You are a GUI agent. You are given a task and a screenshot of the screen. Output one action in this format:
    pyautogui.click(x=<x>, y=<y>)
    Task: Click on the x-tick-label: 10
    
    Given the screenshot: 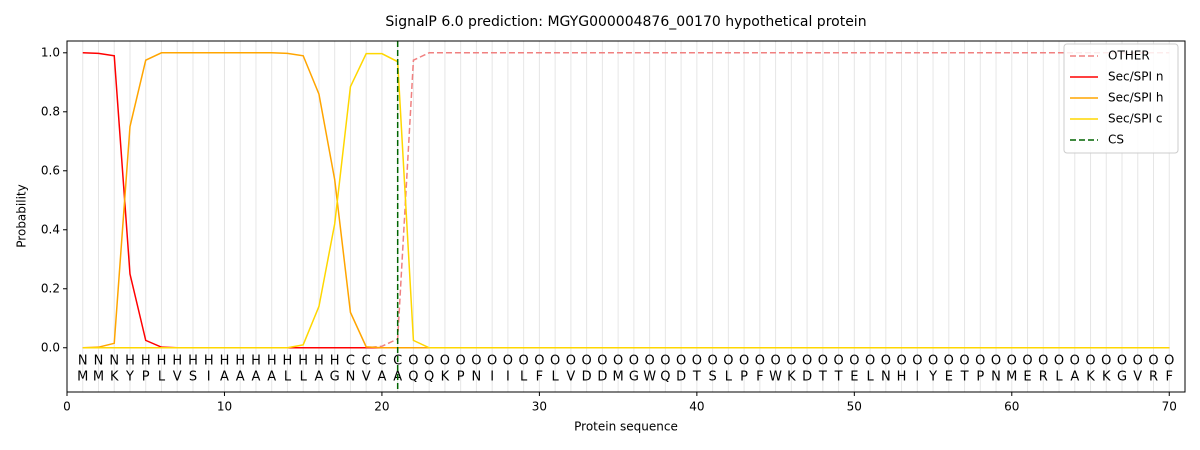 What is the action you would take?
    pyautogui.click(x=224, y=407)
    